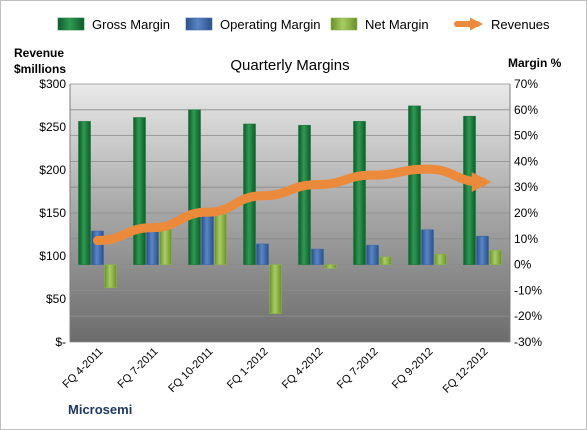 Image resolution: width=587 pixels, height=430 pixels. Describe the element at coordinates (52, 127) in the screenshot. I see `left-tick-label: $250` at that location.